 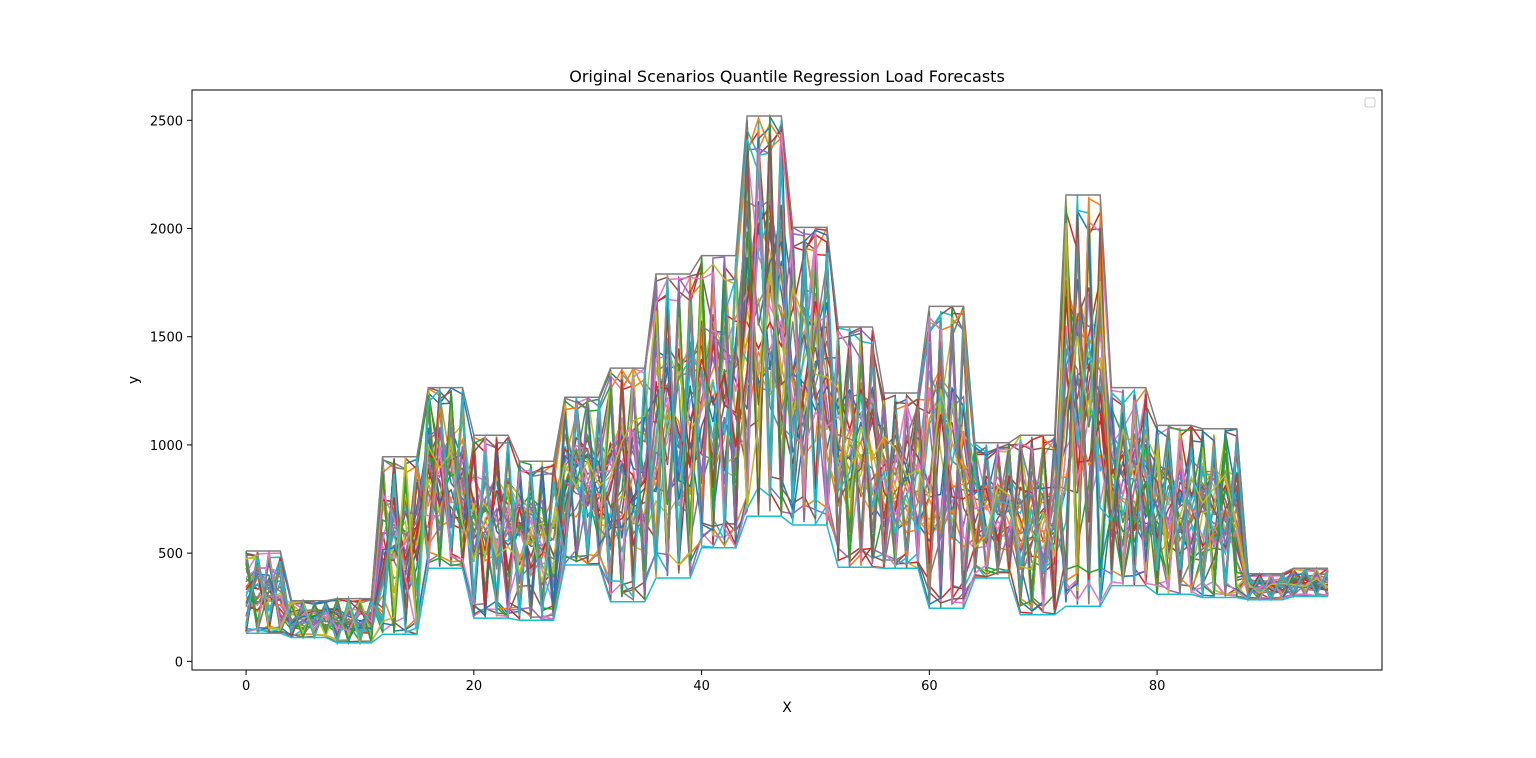 I want to click on y-tick-label: 1500, so click(x=166, y=338).